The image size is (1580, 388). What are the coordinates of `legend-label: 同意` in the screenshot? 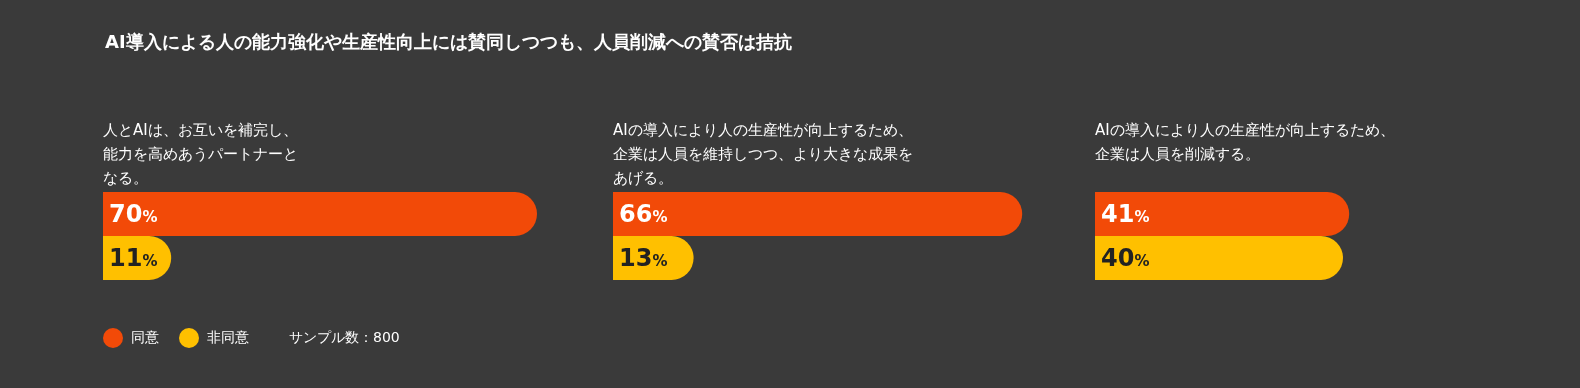 It's located at (145, 338).